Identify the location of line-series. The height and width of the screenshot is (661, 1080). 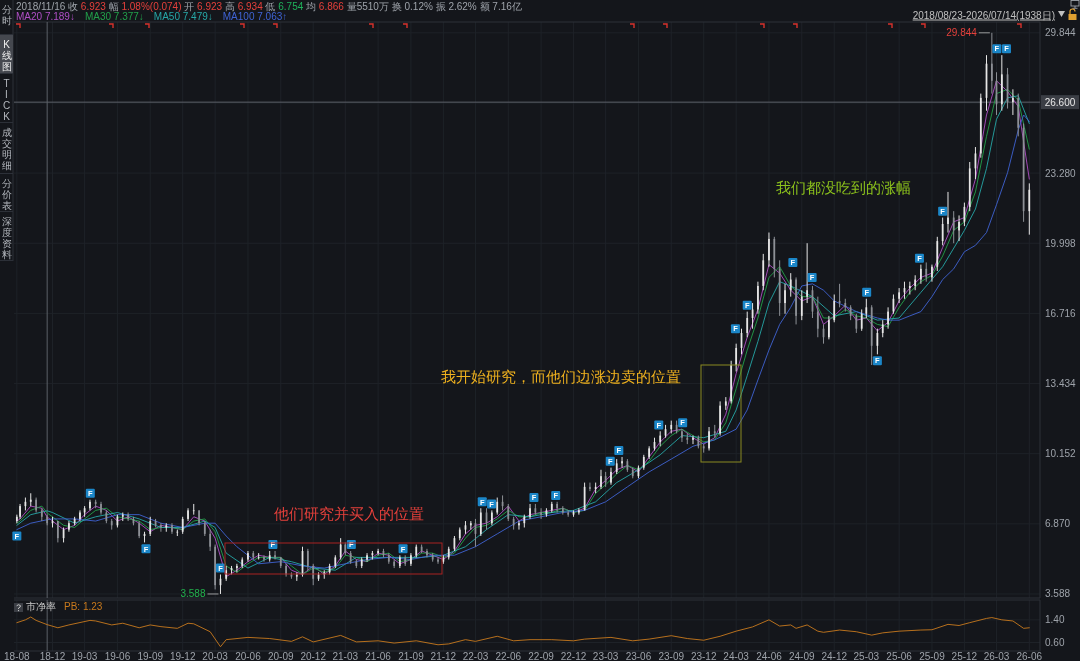
(523, 632).